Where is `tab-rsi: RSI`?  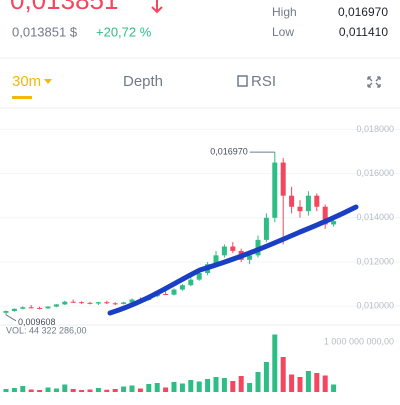 tab-rsi: RSI is located at coordinates (263, 81).